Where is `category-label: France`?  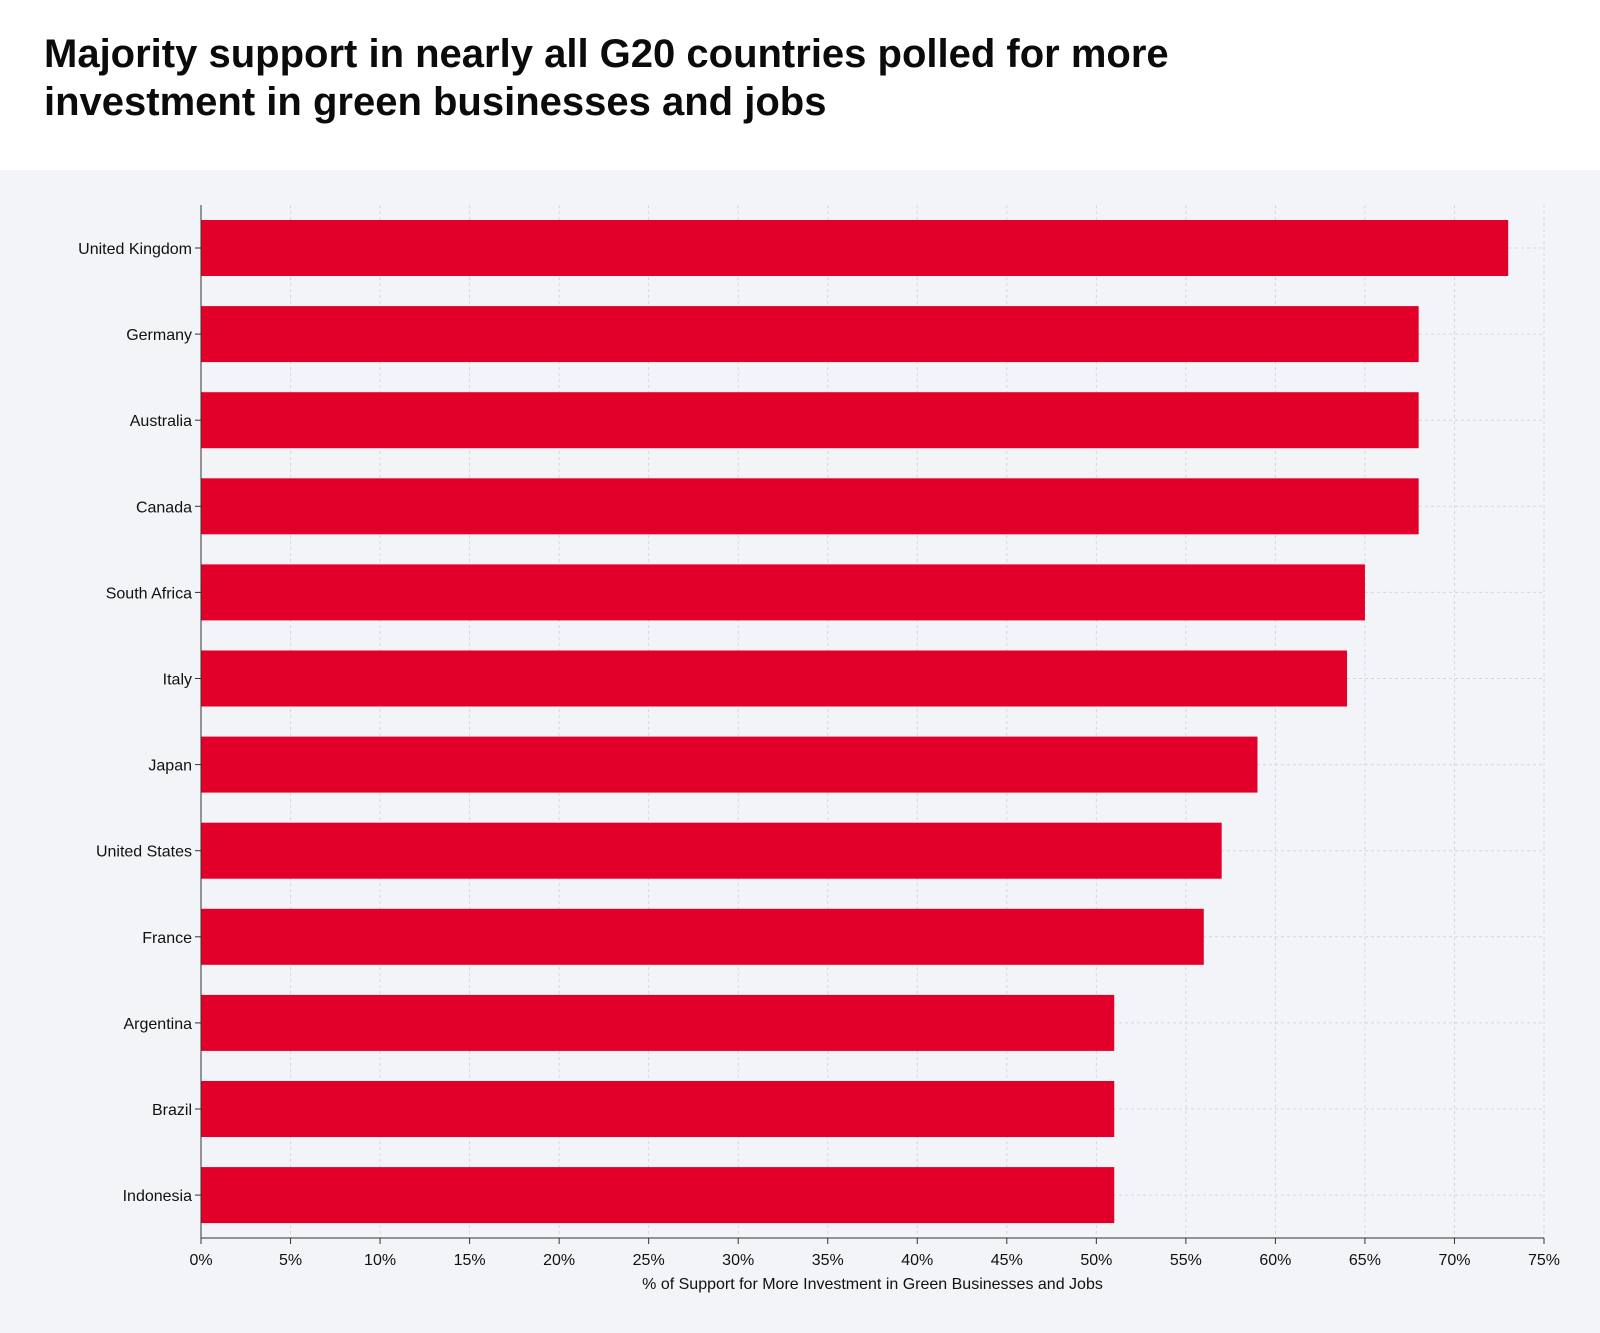 category-label: France is located at coordinates (167, 938).